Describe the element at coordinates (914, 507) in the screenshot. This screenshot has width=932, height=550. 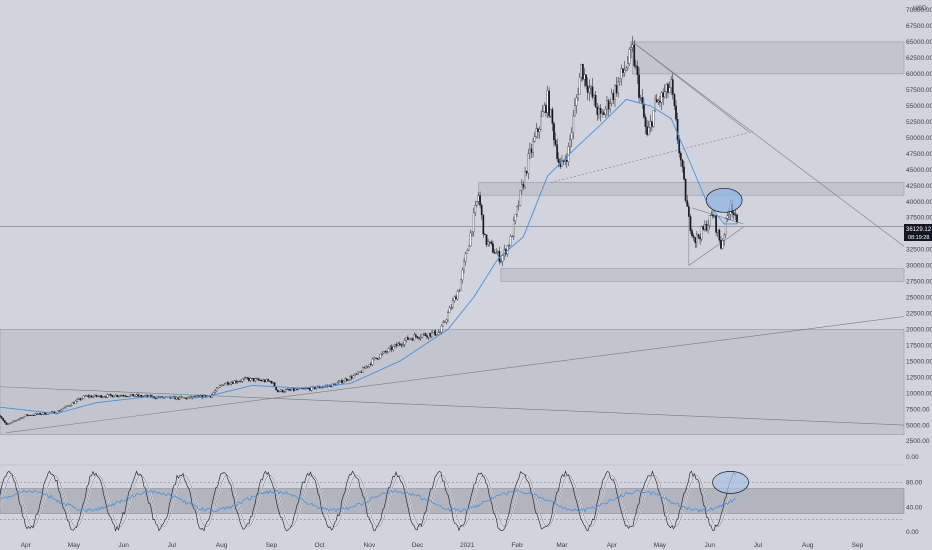
I see `indicator-tick-40.00: 40.00` at that location.